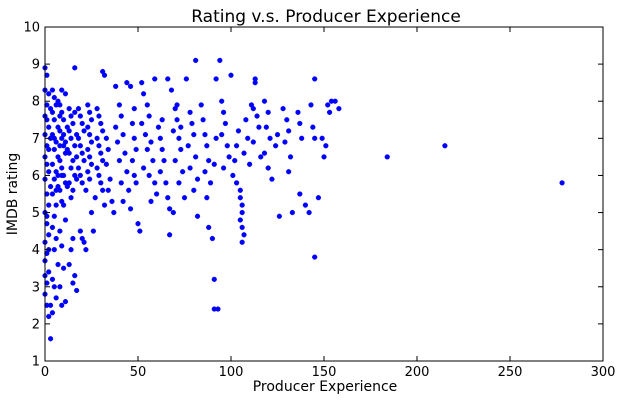 The width and height of the screenshot is (622, 401). I want to click on y-tick-label: 4, so click(36, 250).